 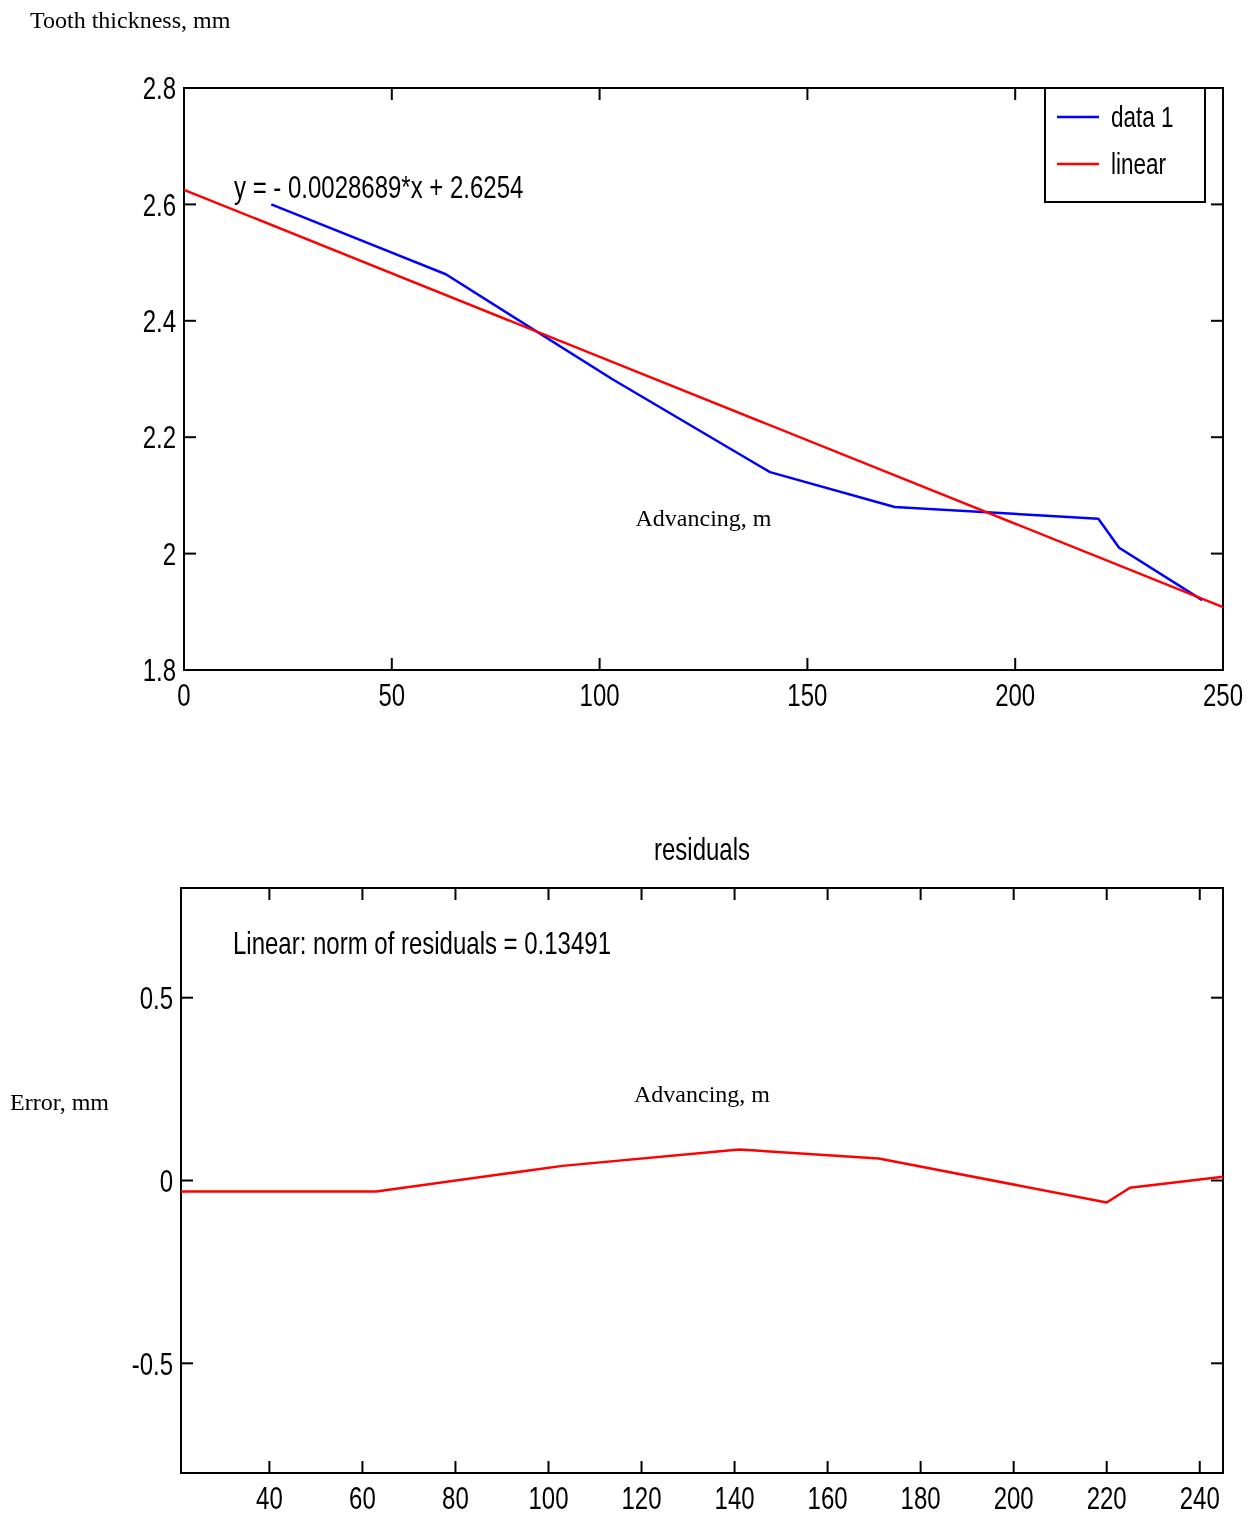 What do you see at coordinates (1142, 117) in the screenshot?
I see `legend-label: data 1` at bounding box center [1142, 117].